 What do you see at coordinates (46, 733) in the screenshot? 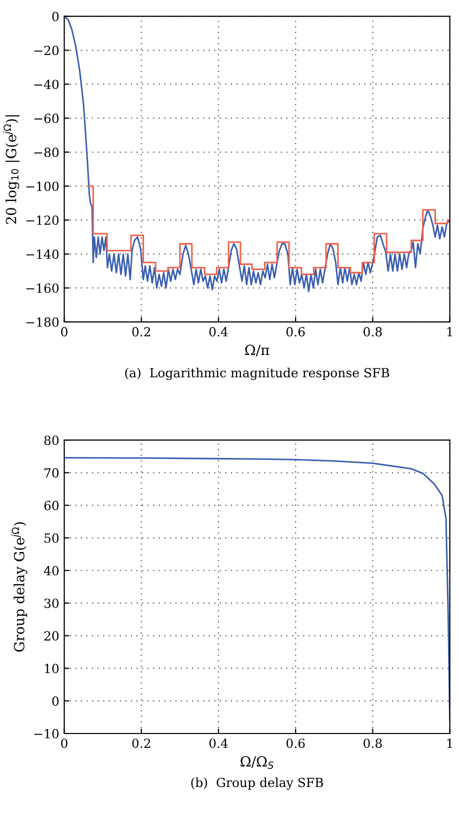
I see `y-tick-label: −10` at bounding box center [46, 733].